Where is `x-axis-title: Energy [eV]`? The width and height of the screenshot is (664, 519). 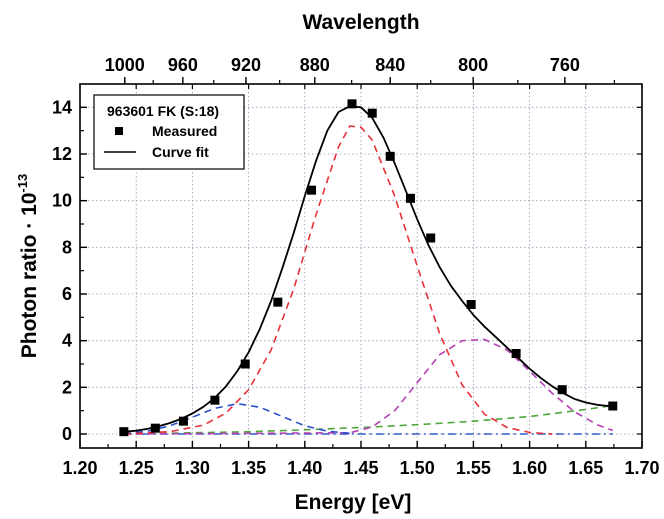
x-axis-title: Energy [eV] is located at coordinates (353, 502).